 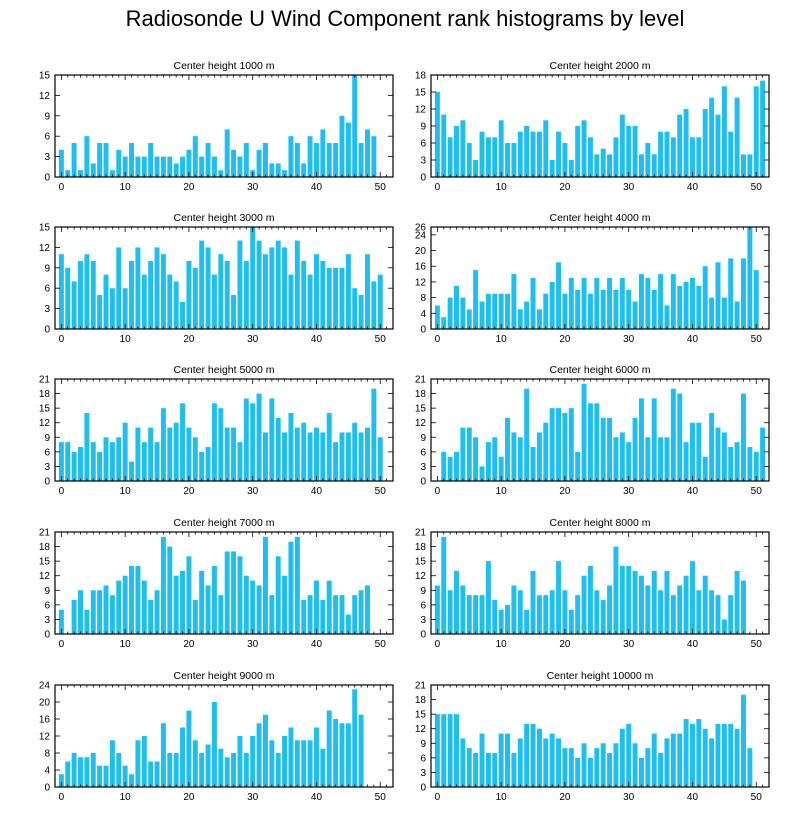 What do you see at coordinates (47, 754) in the screenshot?
I see `y-tick-label: 8` at bounding box center [47, 754].